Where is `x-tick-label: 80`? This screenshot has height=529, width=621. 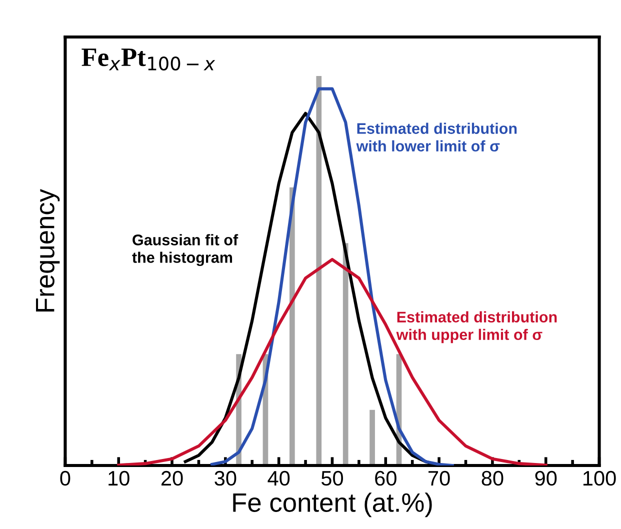 x-tick-label: 80 is located at coordinates (493, 478).